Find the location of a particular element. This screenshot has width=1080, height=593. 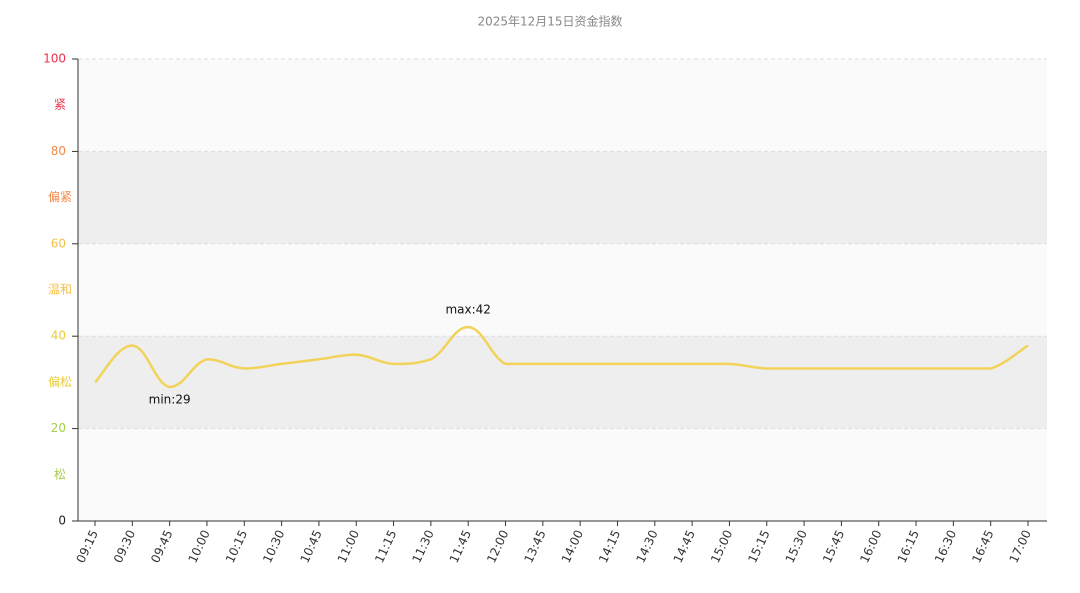

x-tick-label: 09:45 is located at coordinates (161, 546).